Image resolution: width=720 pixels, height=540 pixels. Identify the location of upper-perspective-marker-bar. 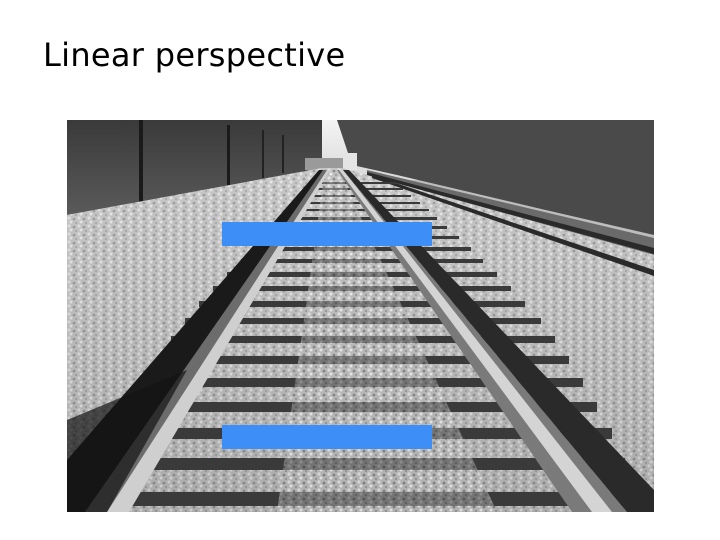
(327, 234).